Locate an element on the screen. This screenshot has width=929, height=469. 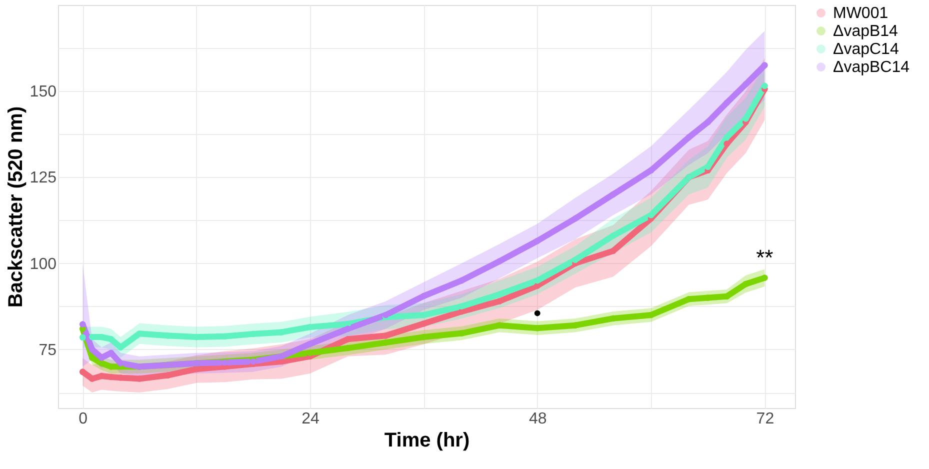
legend-label: ΔvapBC14 is located at coordinates (871, 67).